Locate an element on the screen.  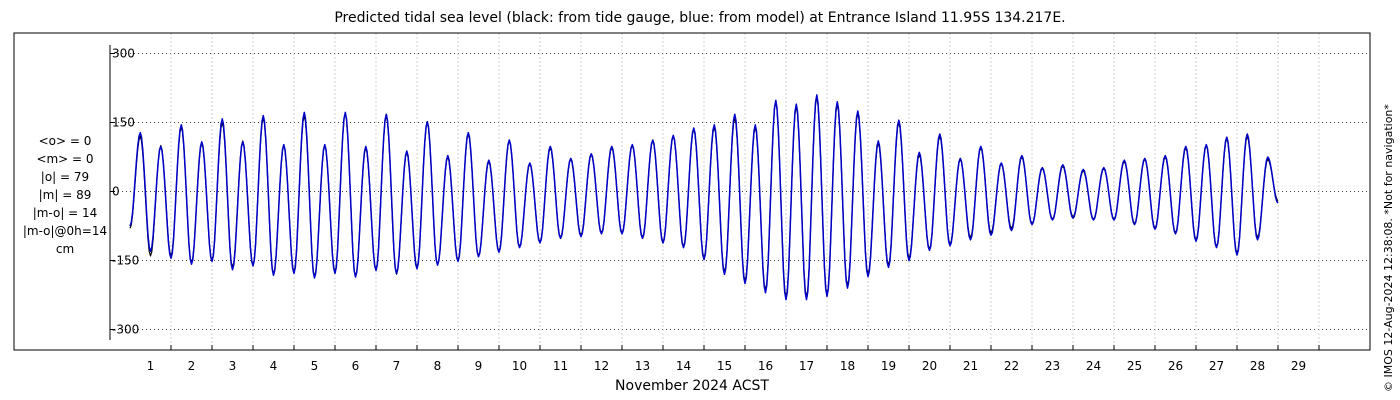
x-tick-label: 12 is located at coordinates (601, 366).